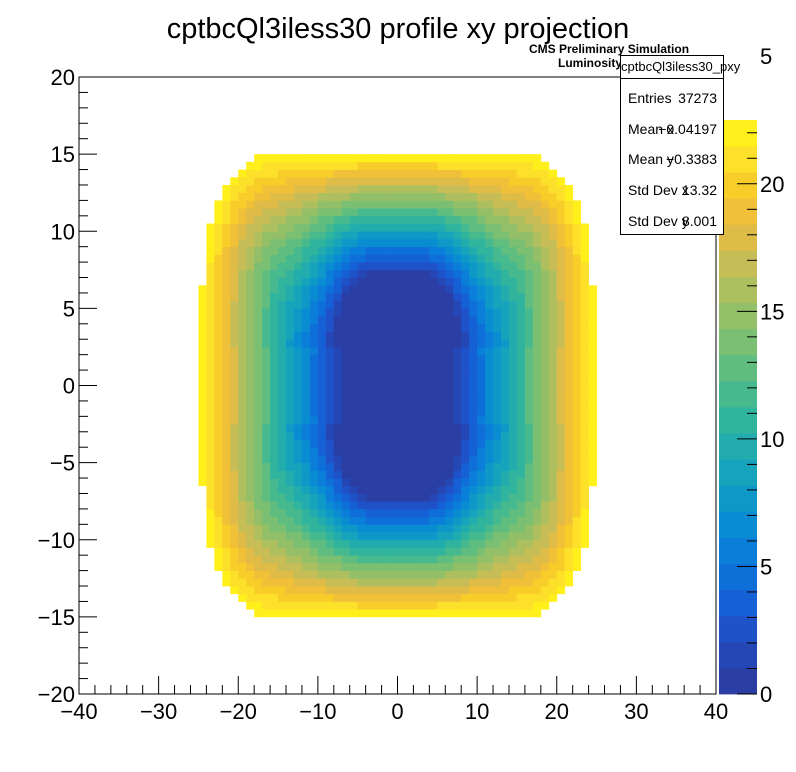  What do you see at coordinates (738, 472) in the screenshot?
I see `palette-swatch` at bounding box center [738, 472].